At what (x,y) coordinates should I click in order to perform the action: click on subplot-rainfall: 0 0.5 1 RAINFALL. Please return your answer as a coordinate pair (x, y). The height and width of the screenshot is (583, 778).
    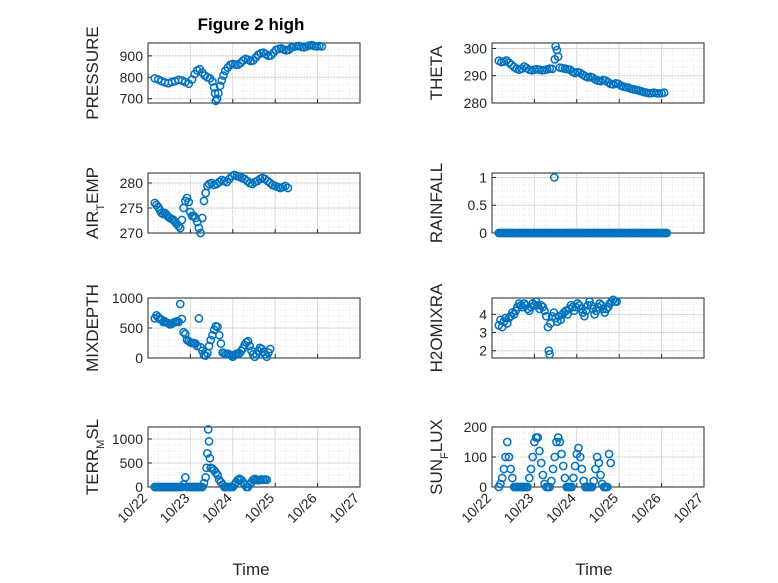
    Looking at the image, I should click on (566, 203).